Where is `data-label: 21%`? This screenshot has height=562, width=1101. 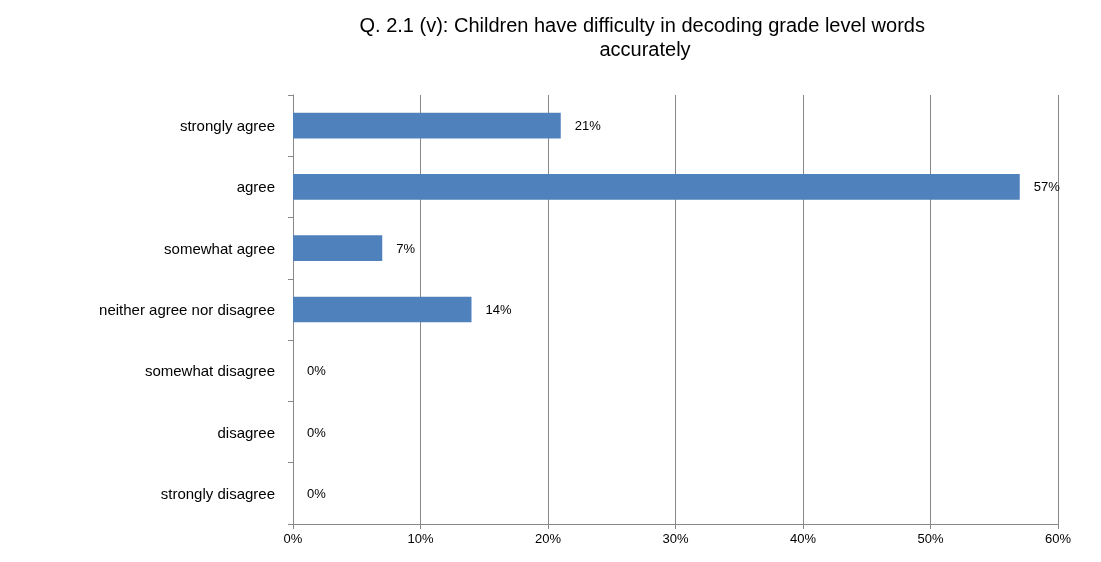
data-label: 21% is located at coordinates (588, 126).